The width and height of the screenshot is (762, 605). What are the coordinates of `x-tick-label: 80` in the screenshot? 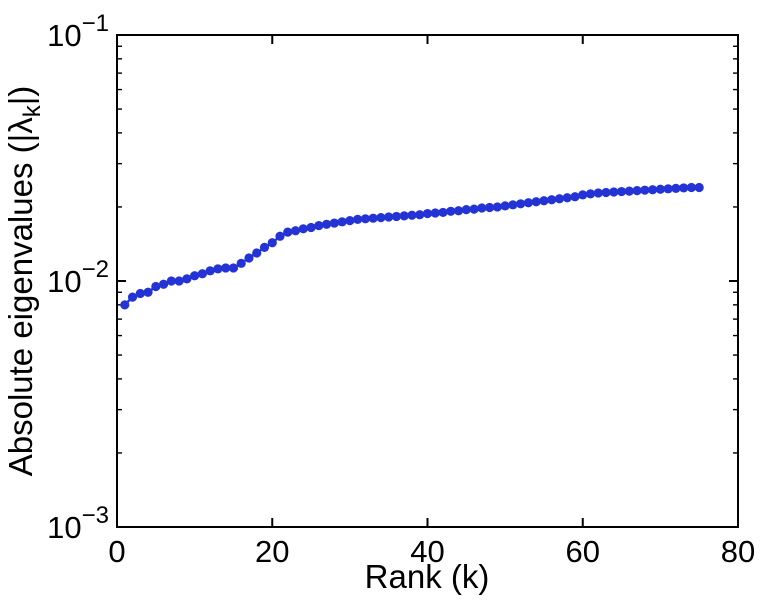 It's located at (738, 551).